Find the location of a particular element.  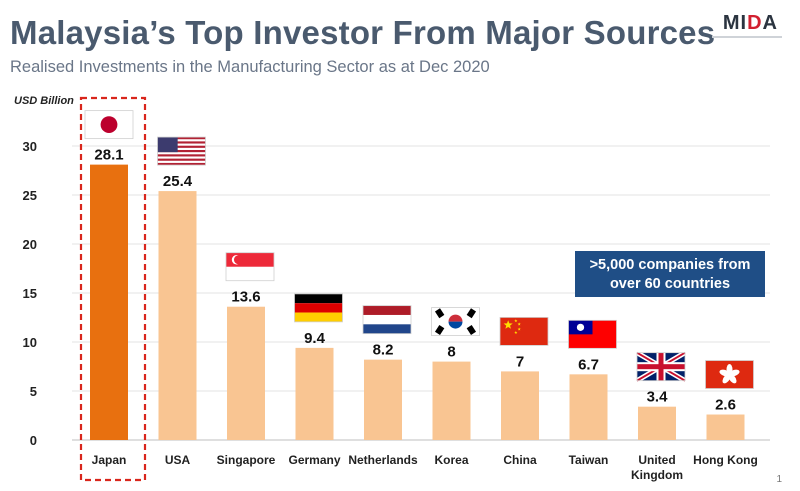

flag-netherlands-icon is located at coordinates (387, 320).